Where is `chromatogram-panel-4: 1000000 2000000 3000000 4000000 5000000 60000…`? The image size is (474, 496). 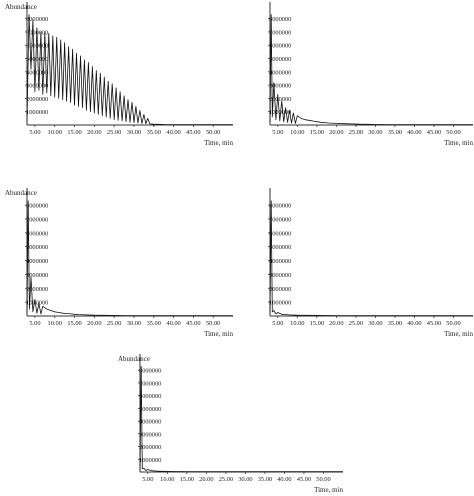 chromatogram-panel-4: 1000000 2000000 3000000 4000000 5000000 60000… is located at coordinates (370, 263).